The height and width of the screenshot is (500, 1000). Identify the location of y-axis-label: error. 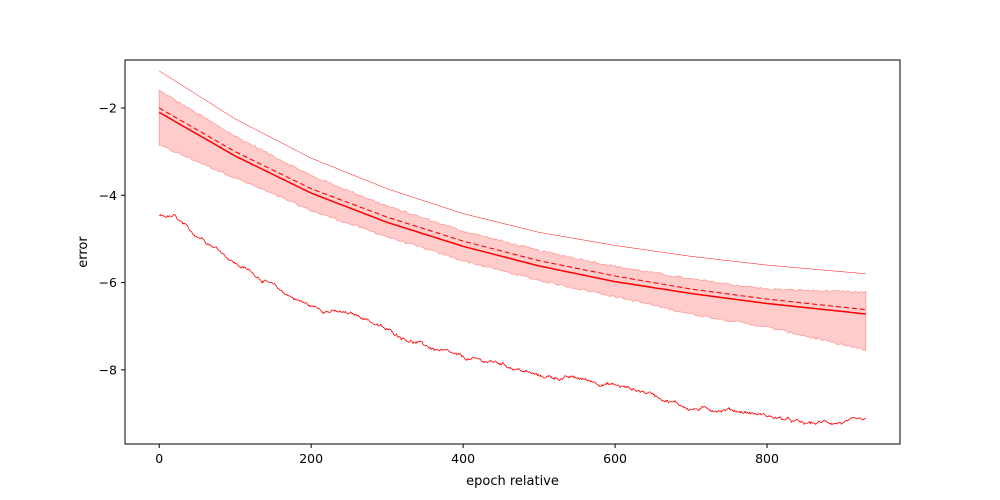
(83, 252).